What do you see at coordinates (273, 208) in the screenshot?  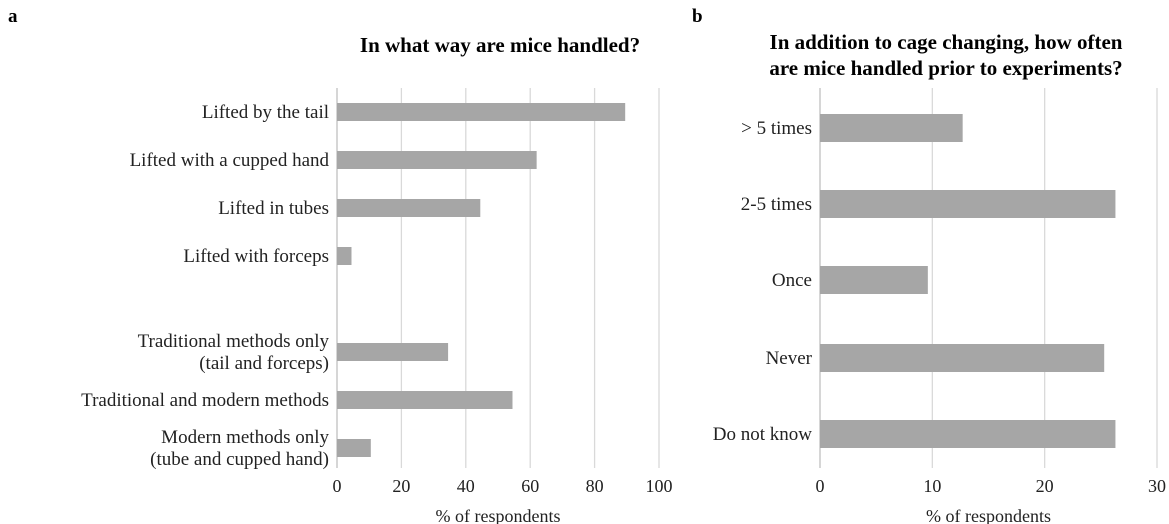 I see `category-label: Lifted in tubes` at bounding box center [273, 208].